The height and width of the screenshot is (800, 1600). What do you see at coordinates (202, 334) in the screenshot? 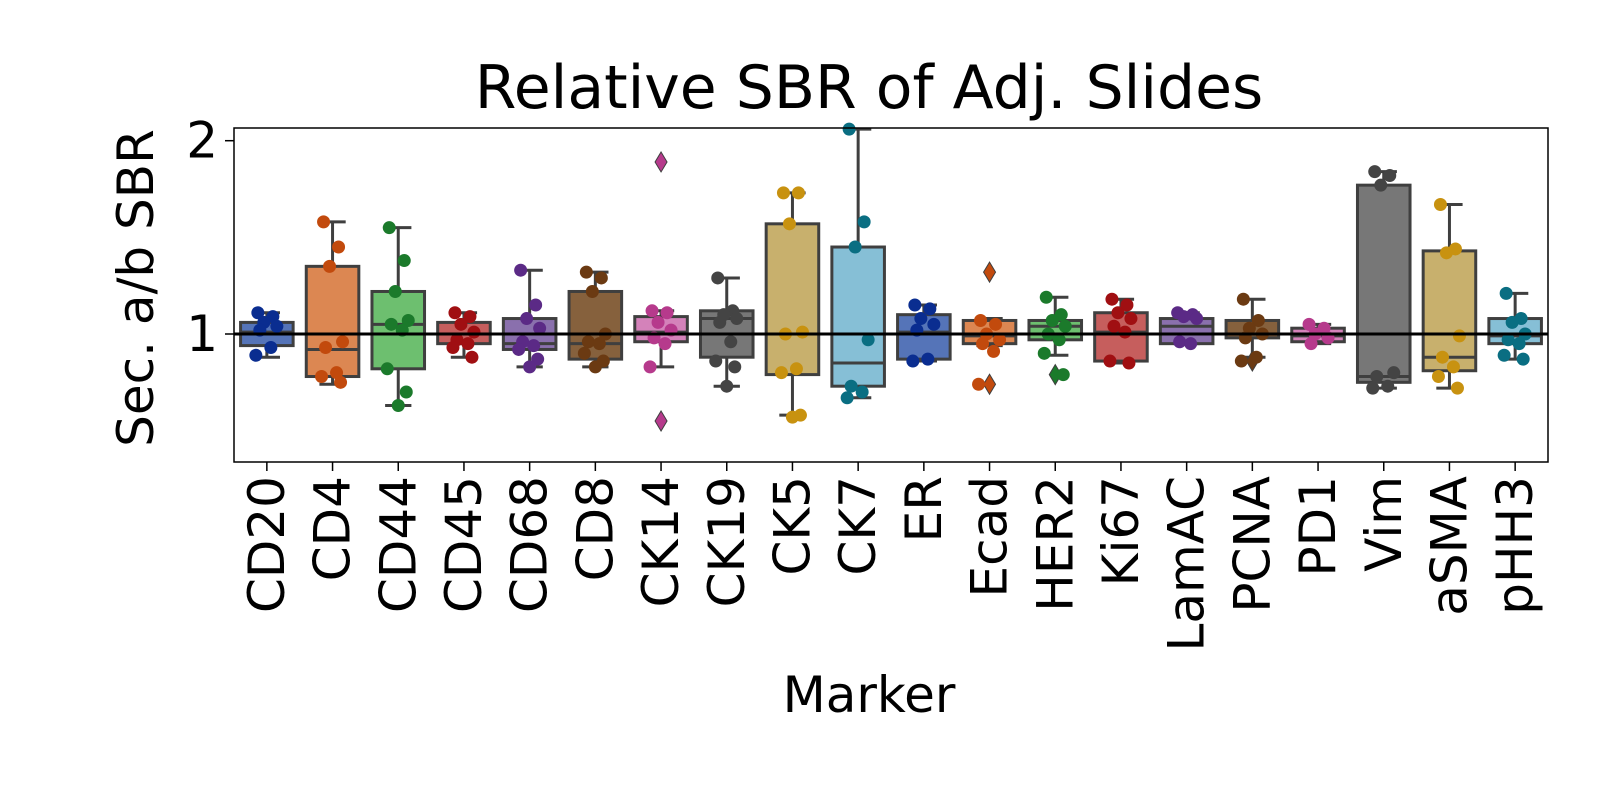
I see `y-tick-label: 1` at bounding box center [202, 334].